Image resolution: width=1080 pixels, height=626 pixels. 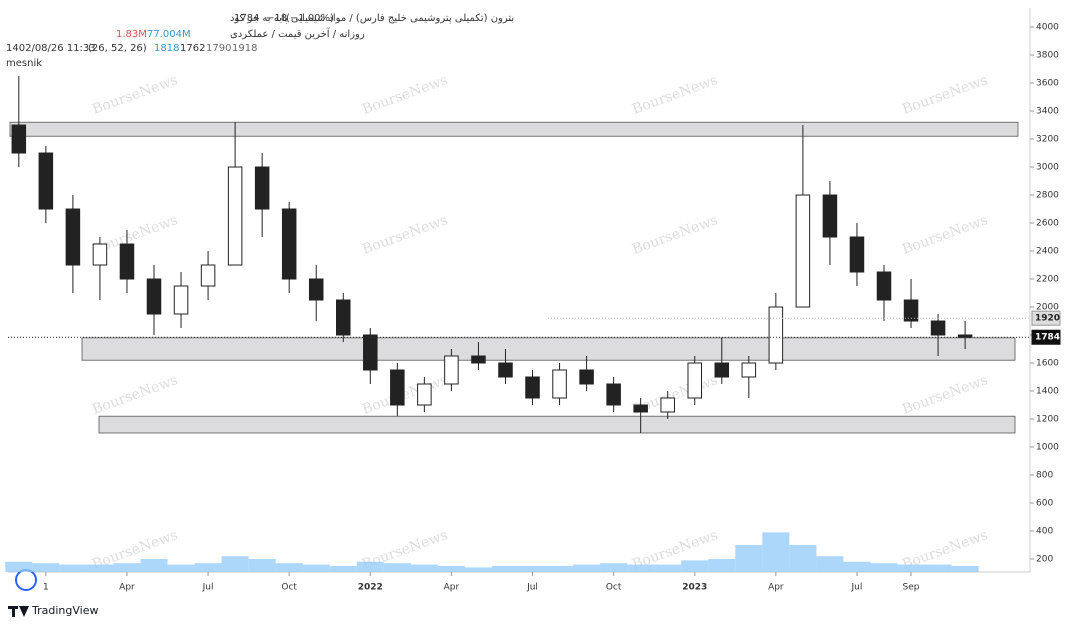 What do you see at coordinates (1047, 308) in the screenshot?
I see `y-tick-label: 2000` at bounding box center [1047, 308].